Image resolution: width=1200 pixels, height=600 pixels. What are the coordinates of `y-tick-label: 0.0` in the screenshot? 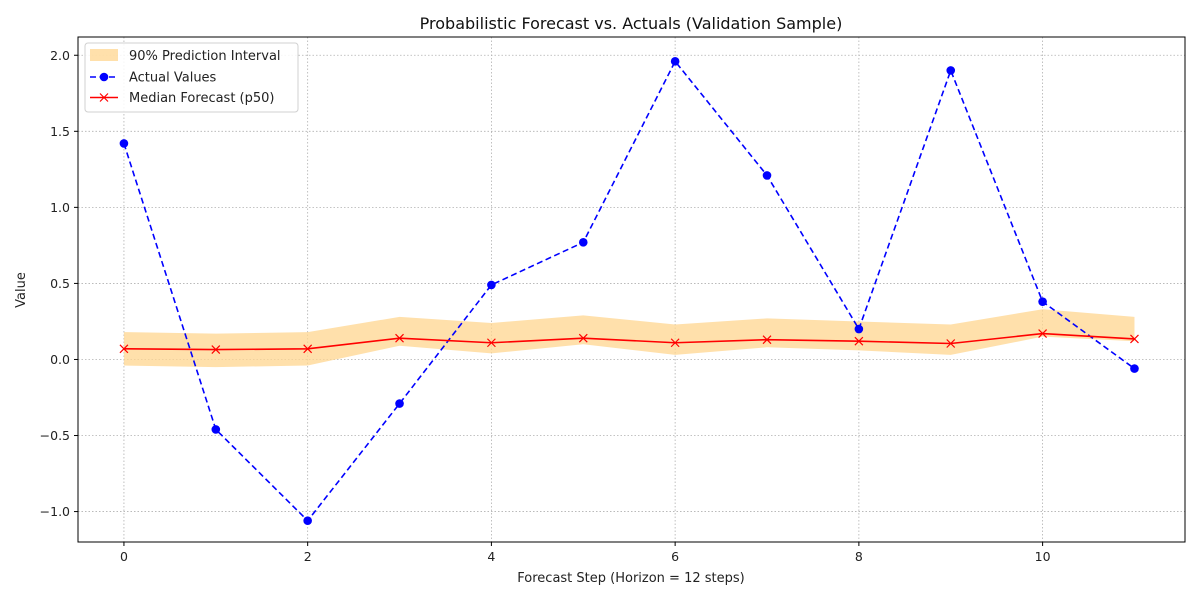 It's located at (60, 359).